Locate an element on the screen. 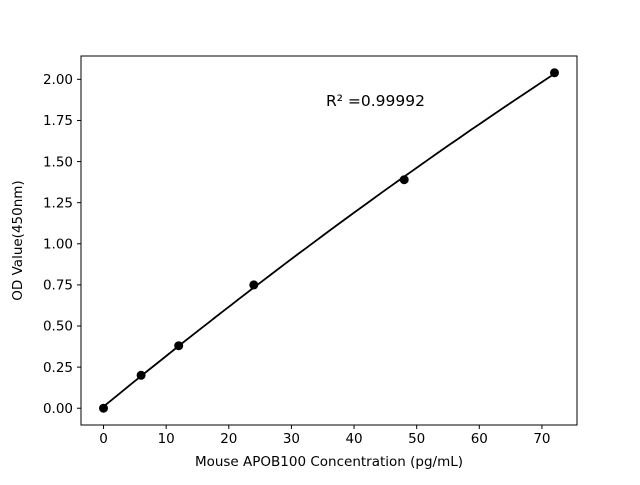 Image resolution: width=640 pixels, height=485 pixels. x-tick-label: 60 is located at coordinates (479, 439).